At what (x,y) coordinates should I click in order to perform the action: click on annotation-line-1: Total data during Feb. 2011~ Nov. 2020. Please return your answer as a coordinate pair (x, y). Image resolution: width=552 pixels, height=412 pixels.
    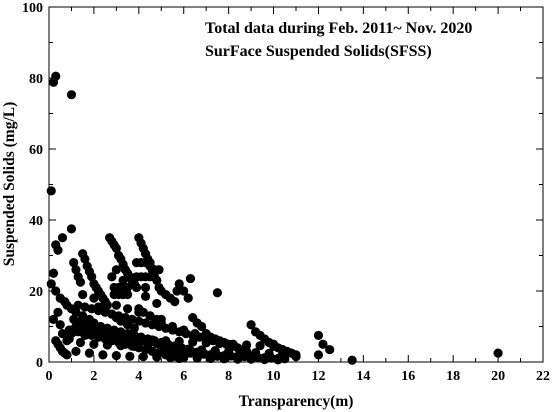
    Looking at the image, I should click on (338, 28).